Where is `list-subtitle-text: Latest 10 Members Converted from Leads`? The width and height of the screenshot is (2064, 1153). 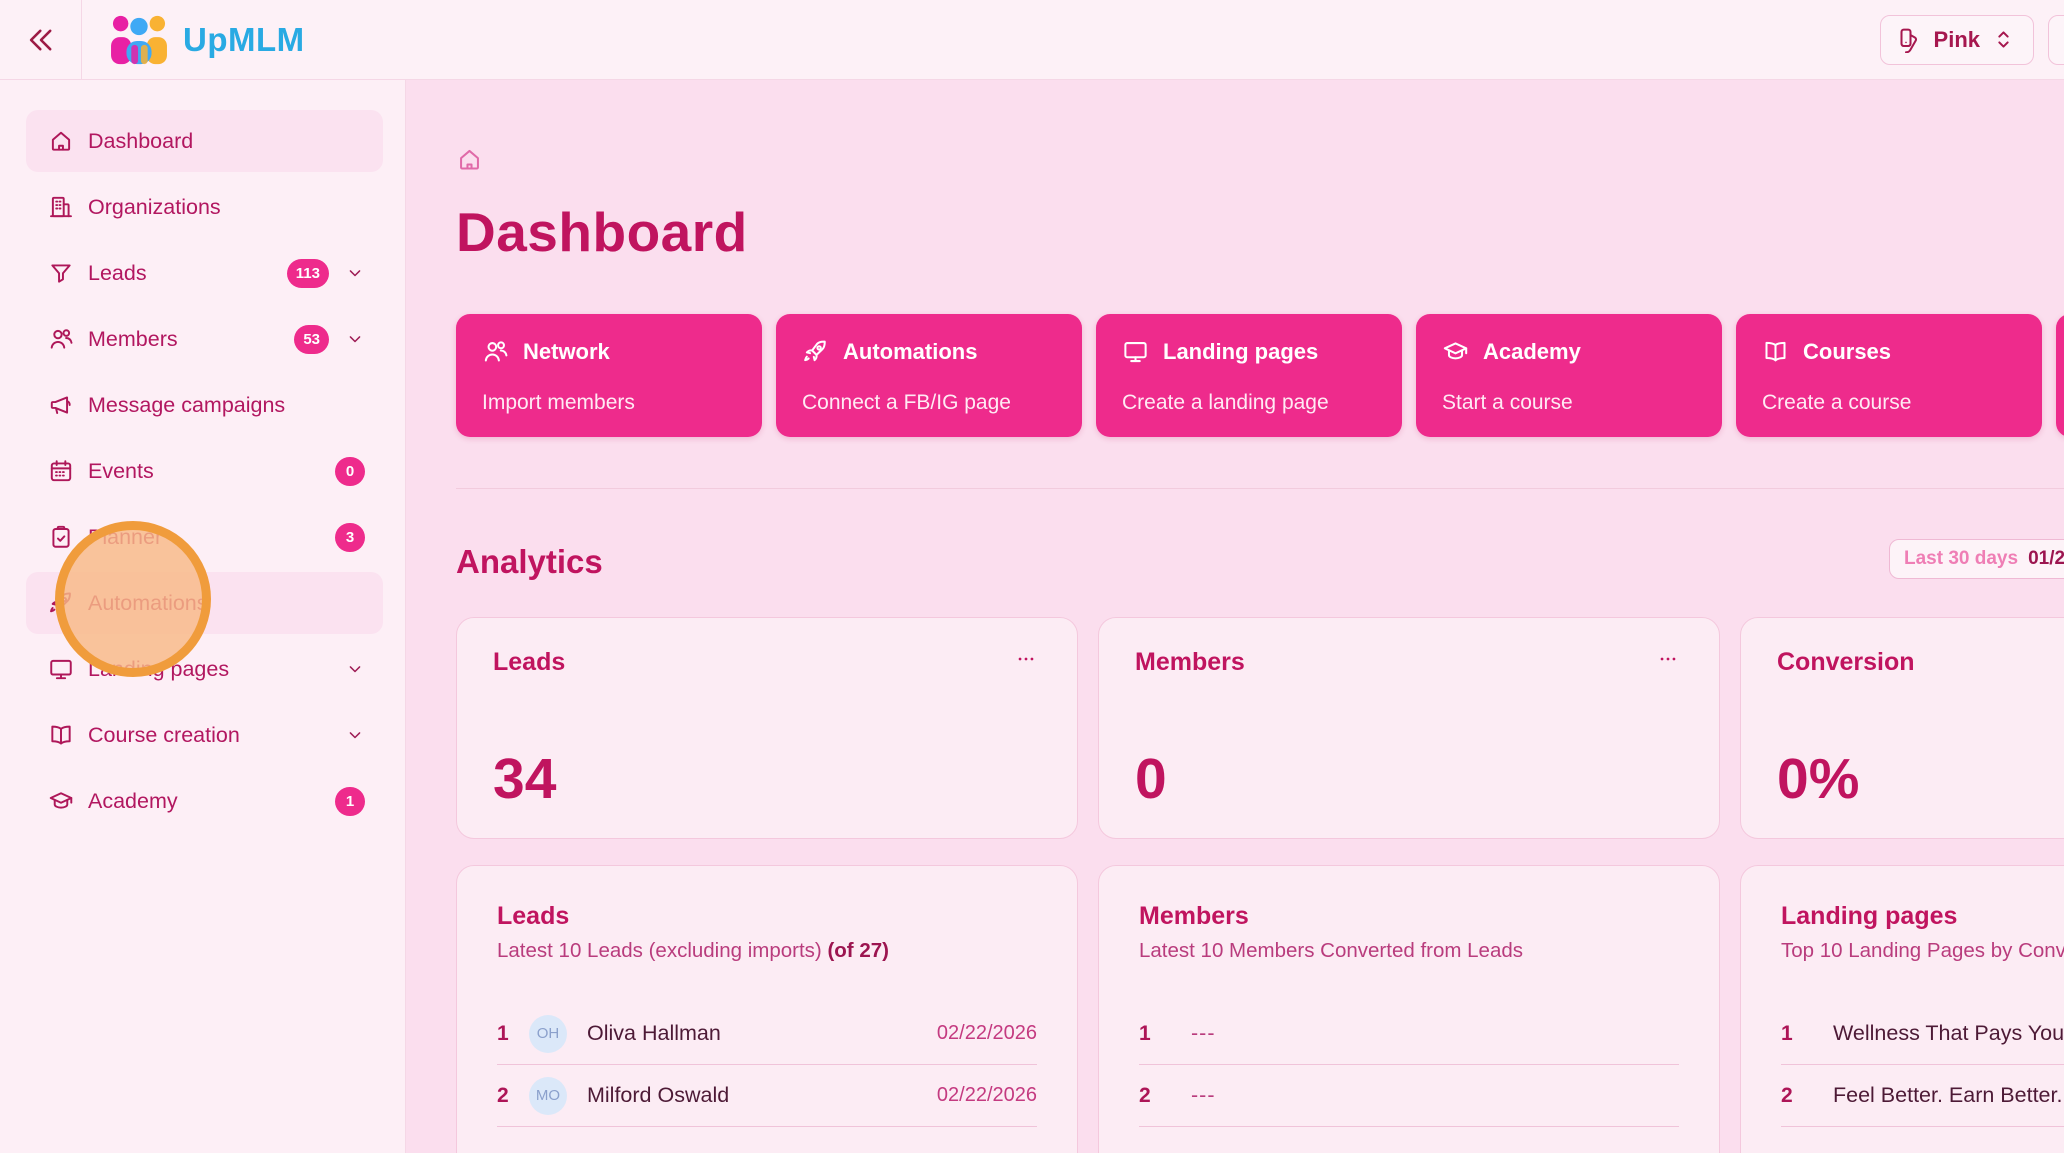
list-subtitle-text: Latest 10 Members Converted from Leads is located at coordinates (1331, 950).